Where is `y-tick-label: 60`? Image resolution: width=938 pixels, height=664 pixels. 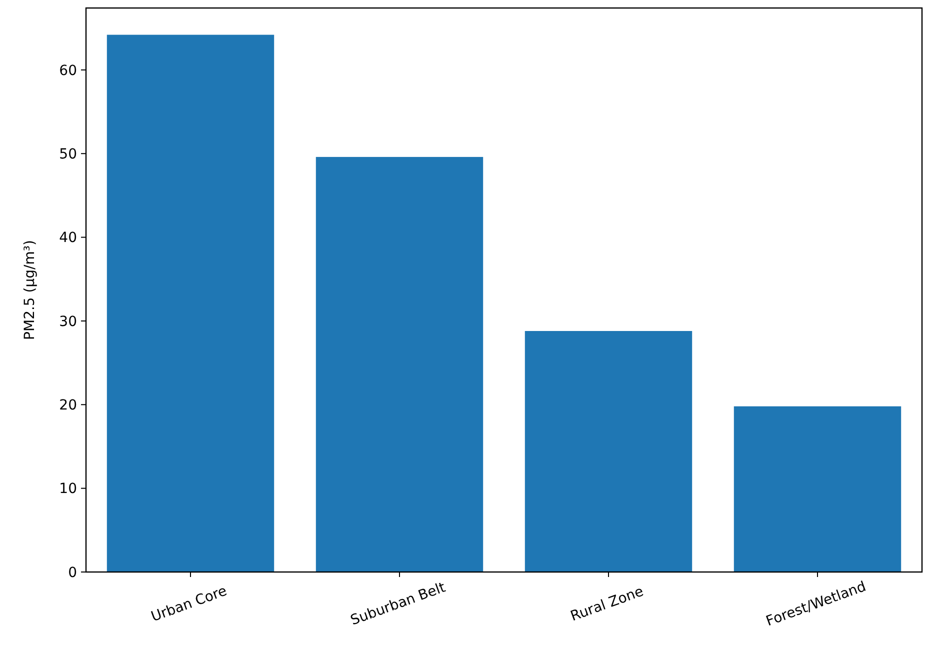 y-tick-label: 60 is located at coordinates (68, 70).